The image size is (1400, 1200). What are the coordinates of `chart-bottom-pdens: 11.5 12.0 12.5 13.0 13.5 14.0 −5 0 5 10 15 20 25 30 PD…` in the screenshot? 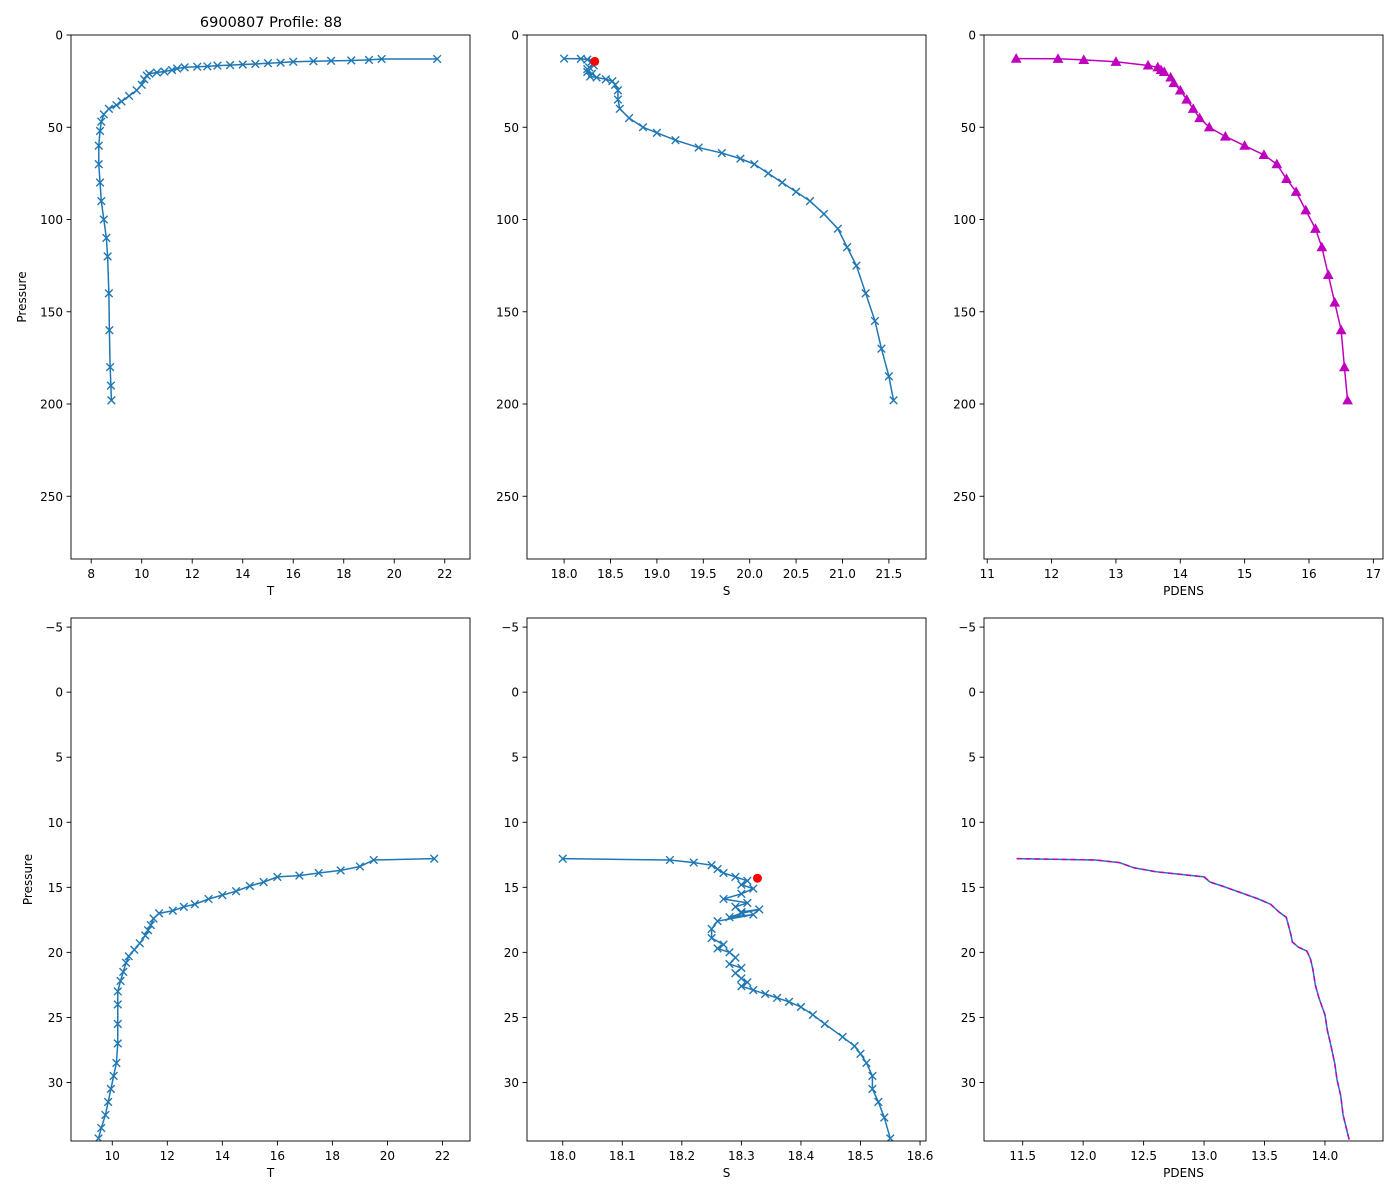 It's located at (1171, 898).